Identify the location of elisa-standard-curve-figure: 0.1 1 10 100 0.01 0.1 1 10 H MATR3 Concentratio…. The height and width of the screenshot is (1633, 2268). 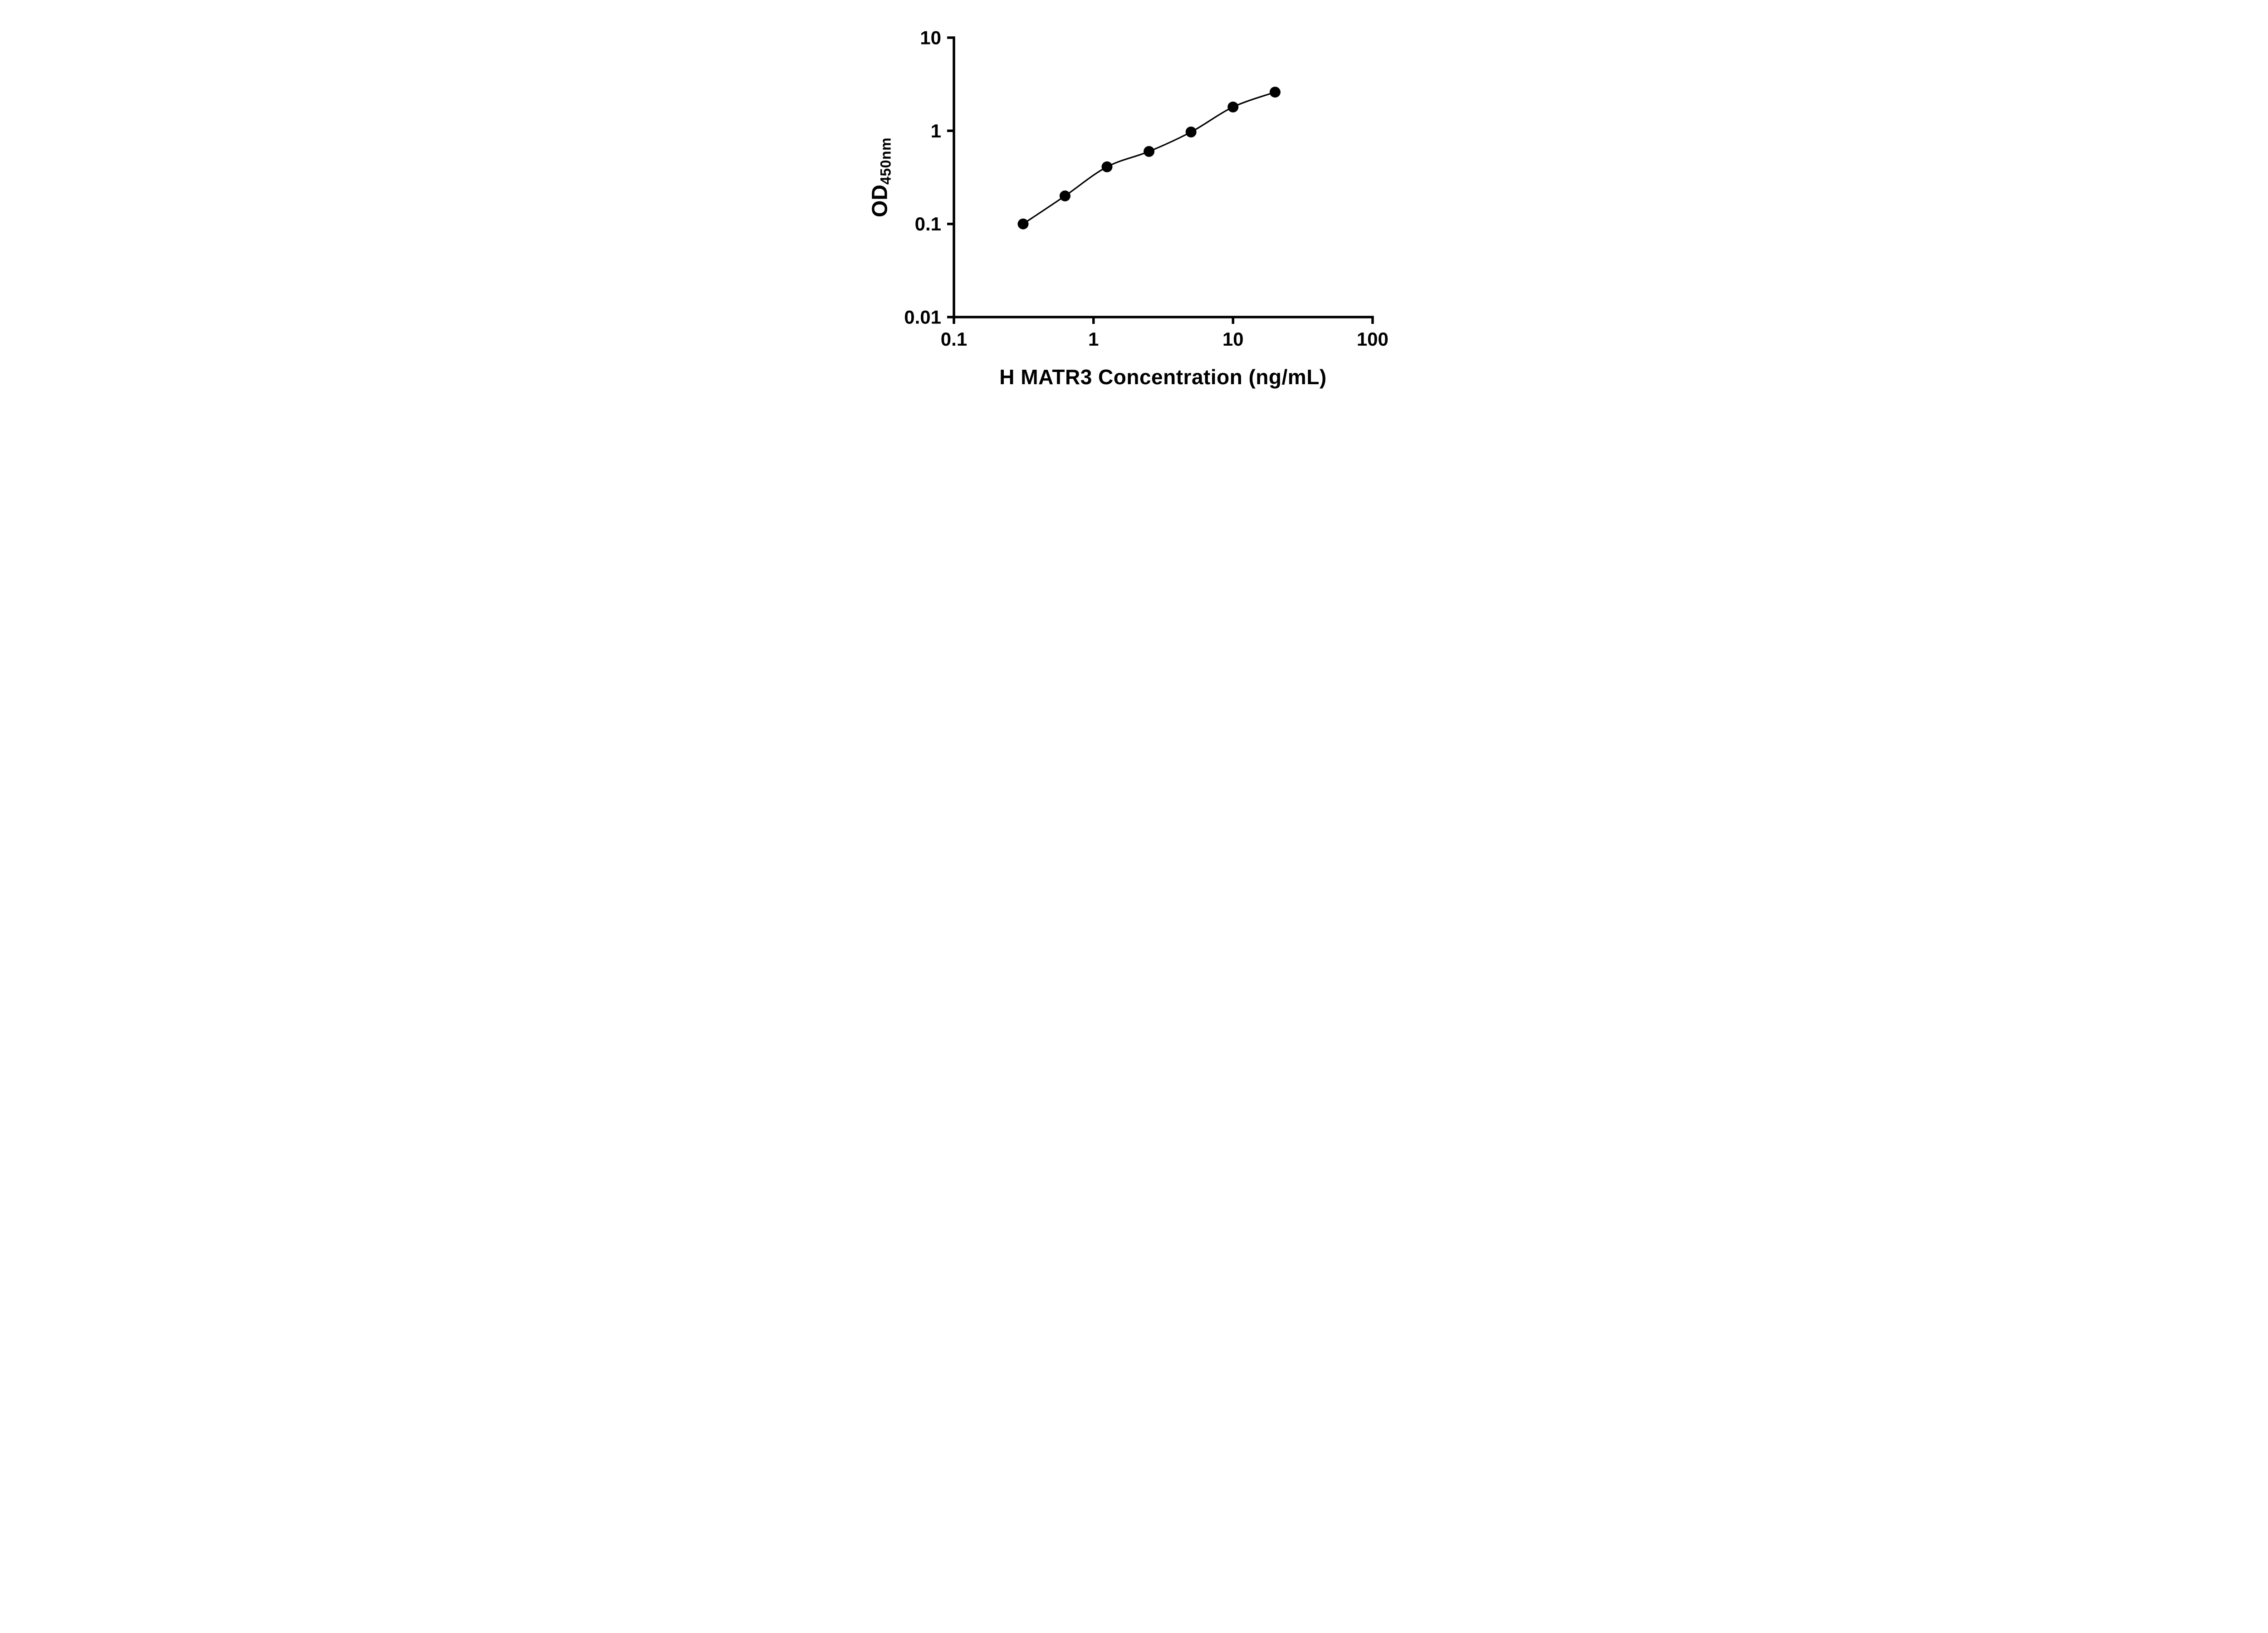
(1134, 204).